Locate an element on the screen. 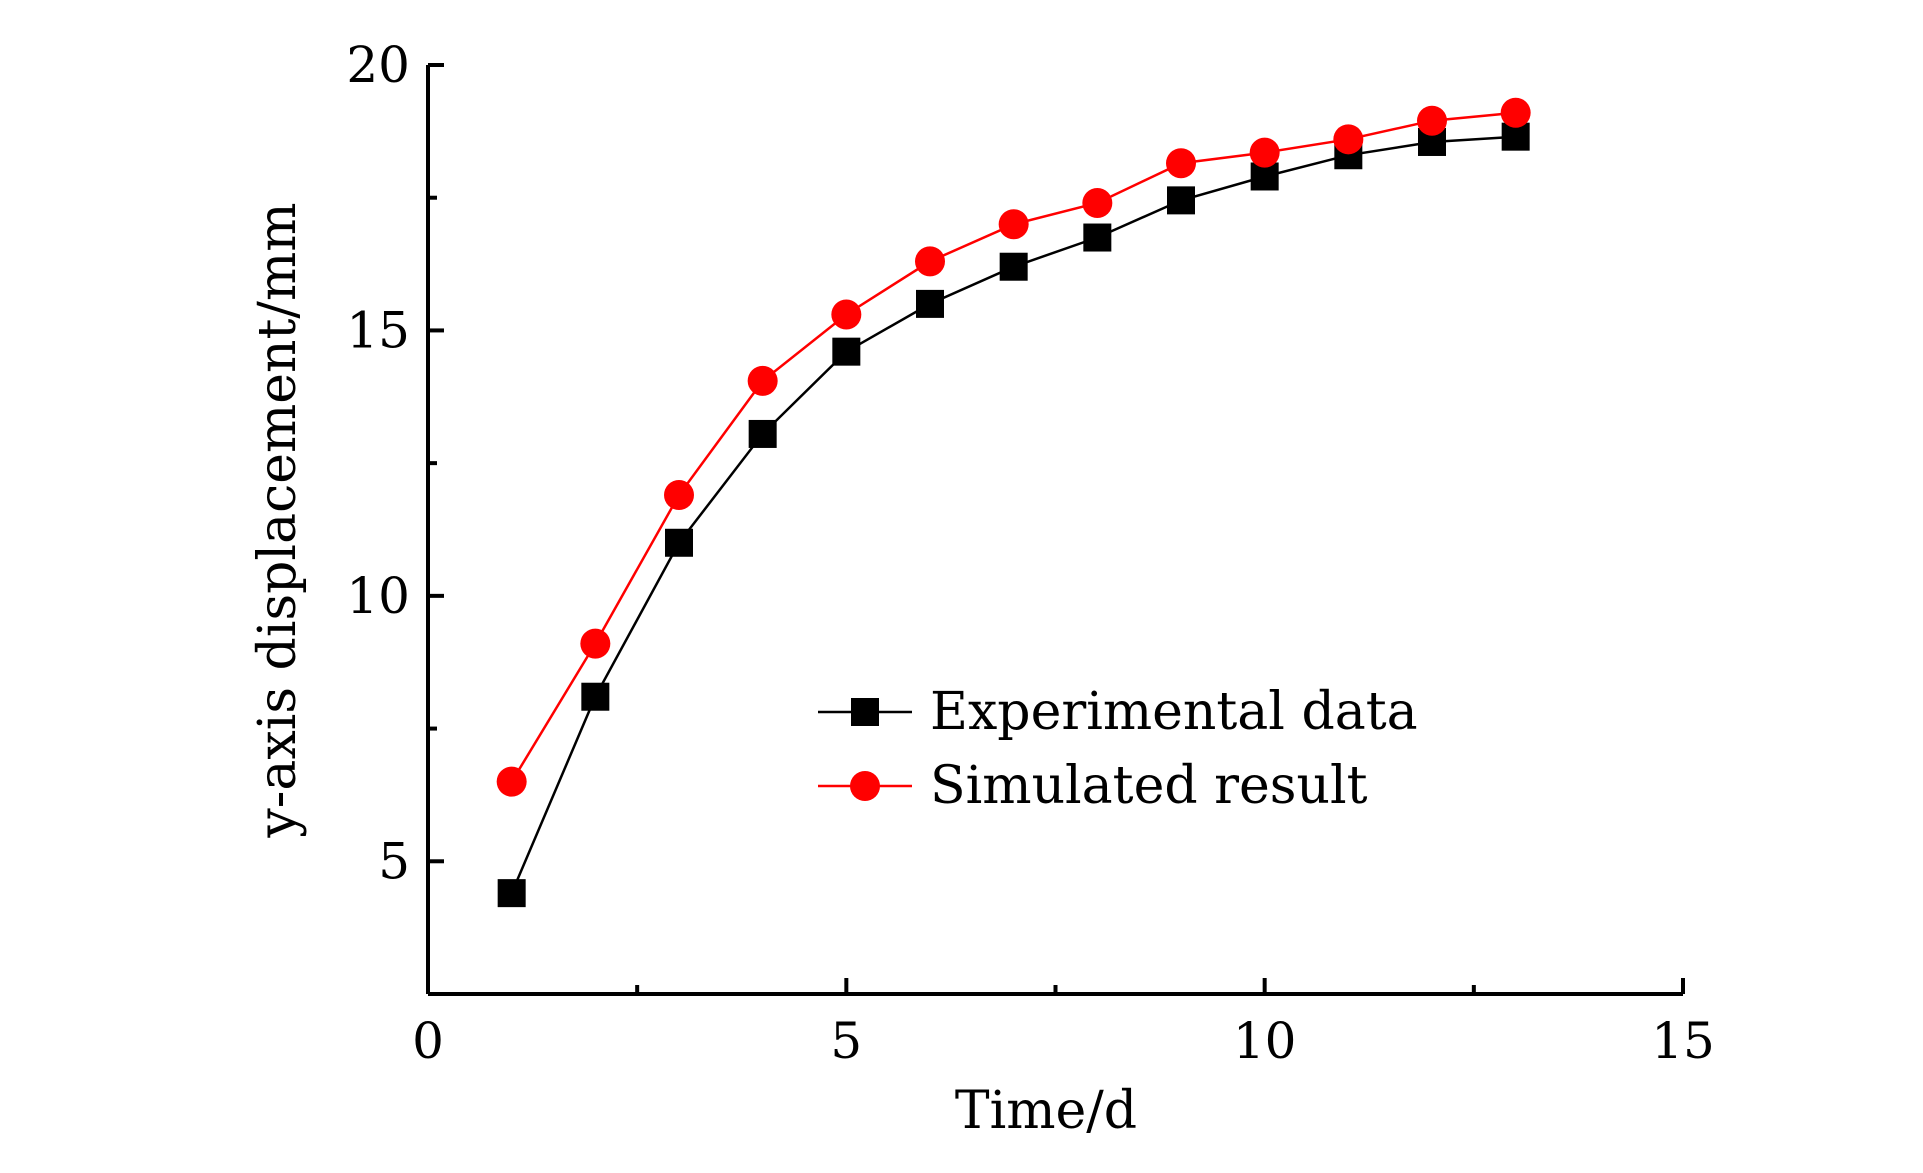  legend-label: Experimental data is located at coordinates (1174, 712).